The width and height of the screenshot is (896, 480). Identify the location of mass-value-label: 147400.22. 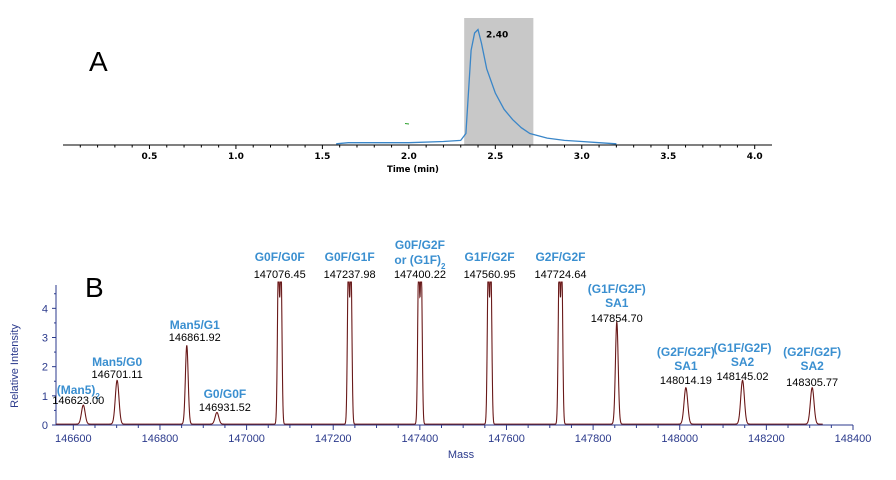
(420, 275).